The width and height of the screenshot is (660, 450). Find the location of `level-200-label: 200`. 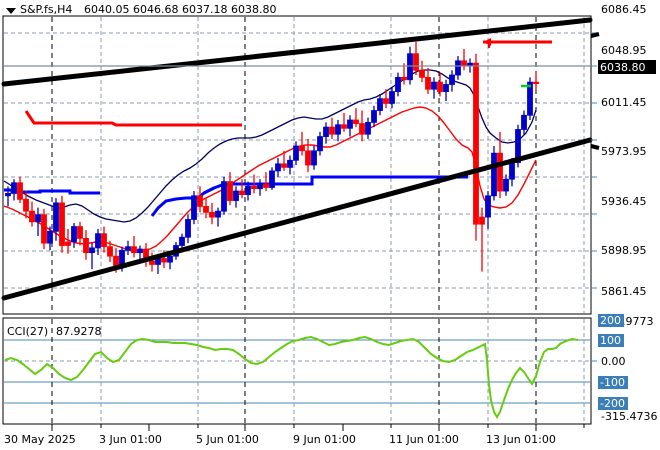

level-200-label: 200 is located at coordinates (610, 320).